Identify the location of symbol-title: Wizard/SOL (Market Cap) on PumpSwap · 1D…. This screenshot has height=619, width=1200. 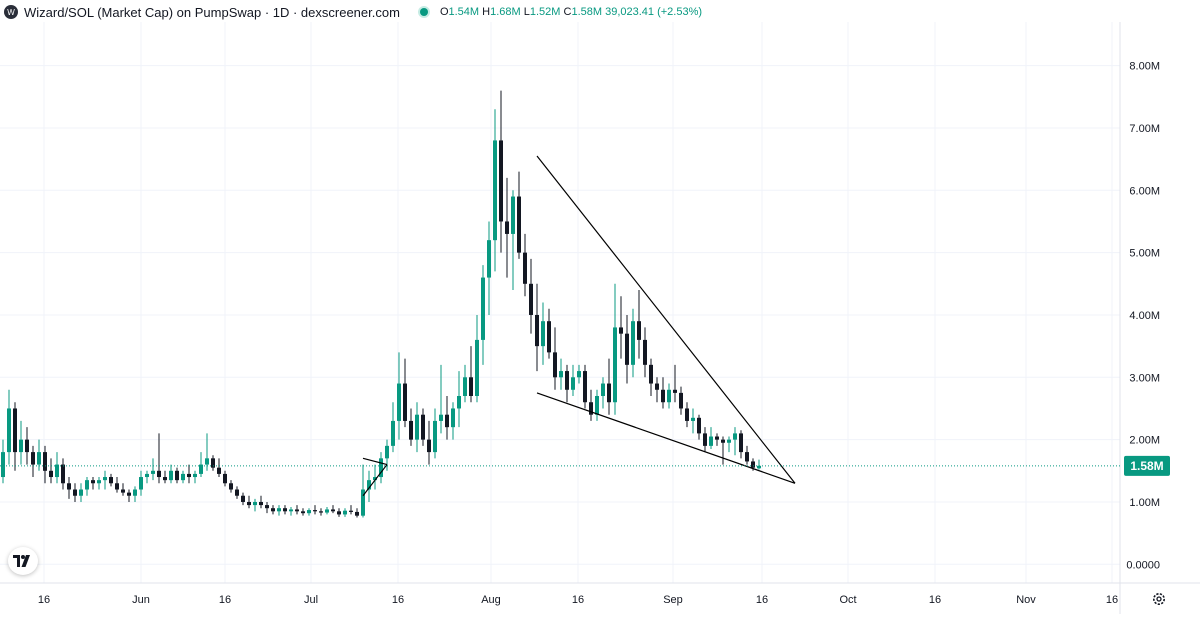
(212, 12).